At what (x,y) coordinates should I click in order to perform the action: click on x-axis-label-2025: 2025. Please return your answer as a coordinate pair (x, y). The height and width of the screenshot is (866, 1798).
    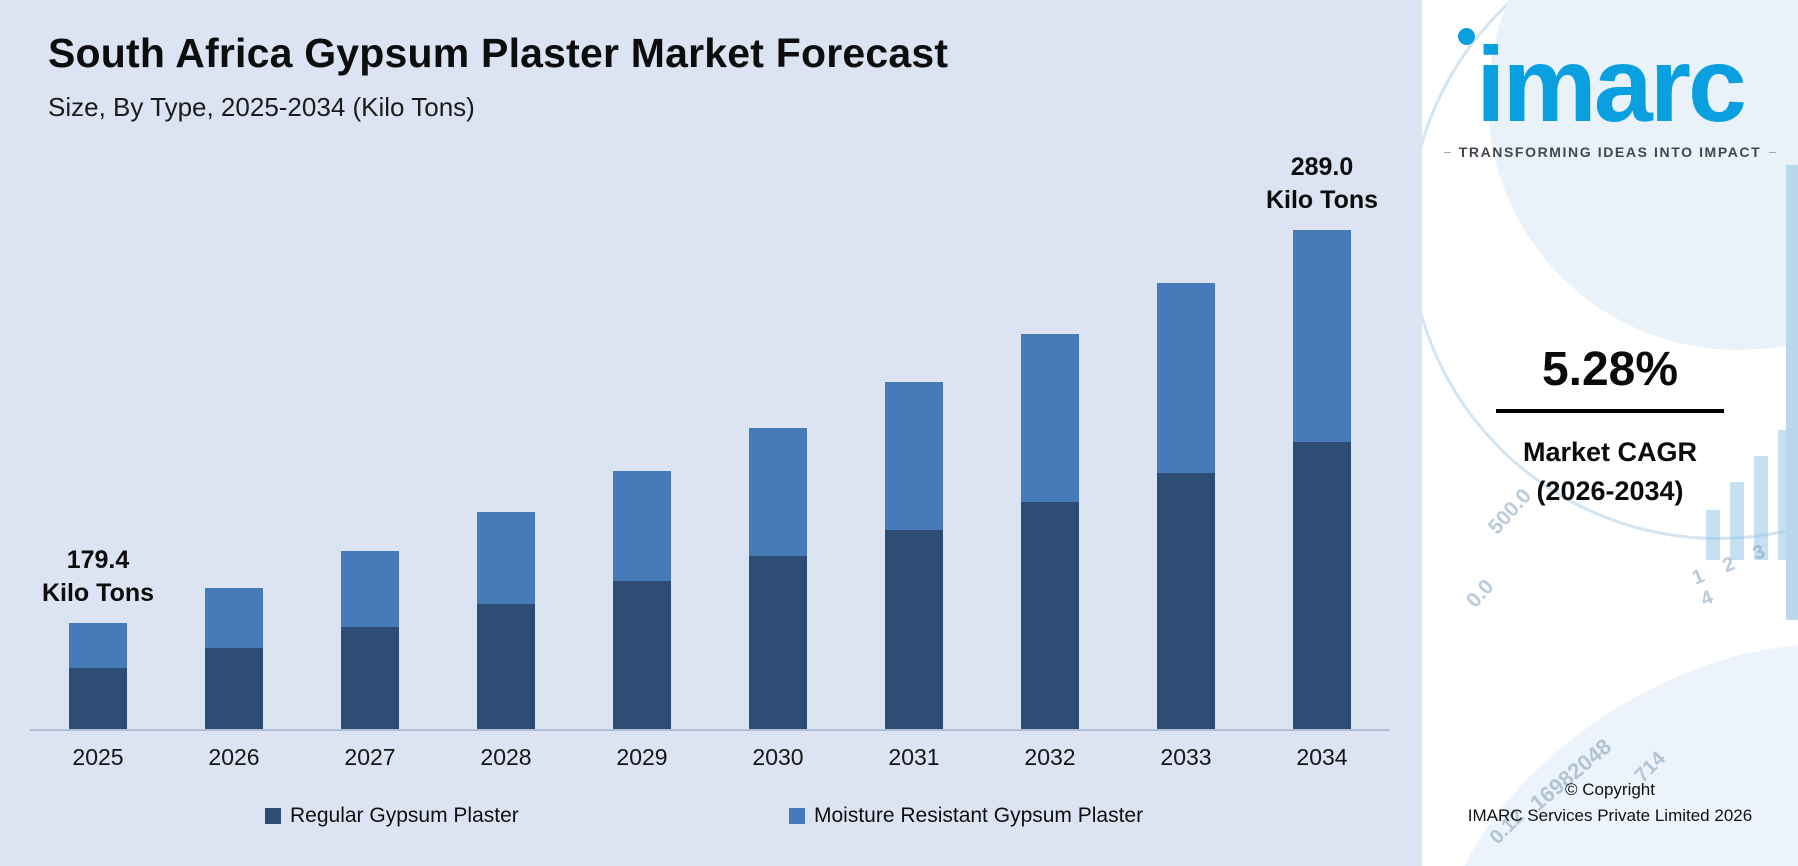
    Looking at the image, I should click on (98, 757).